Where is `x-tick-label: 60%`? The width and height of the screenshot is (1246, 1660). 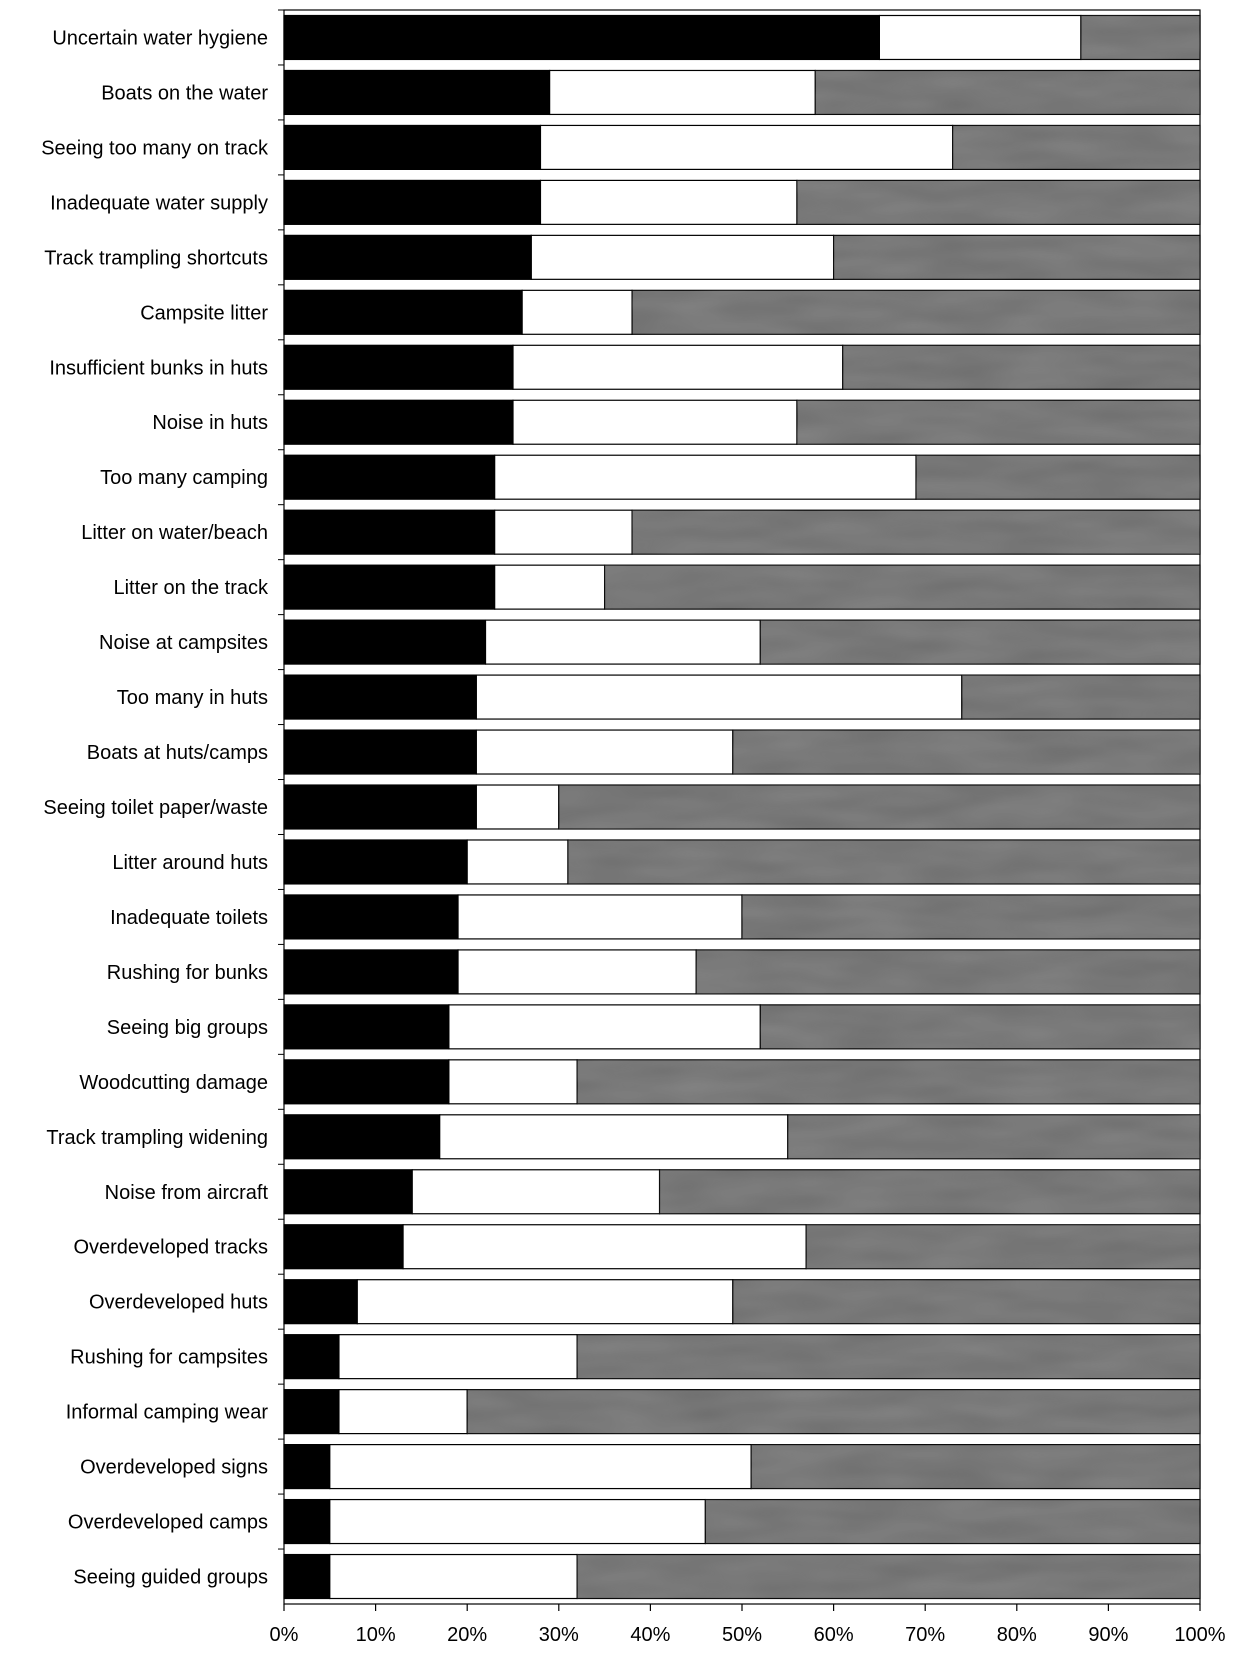 x-tick-label: 60% is located at coordinates (834, 1635).